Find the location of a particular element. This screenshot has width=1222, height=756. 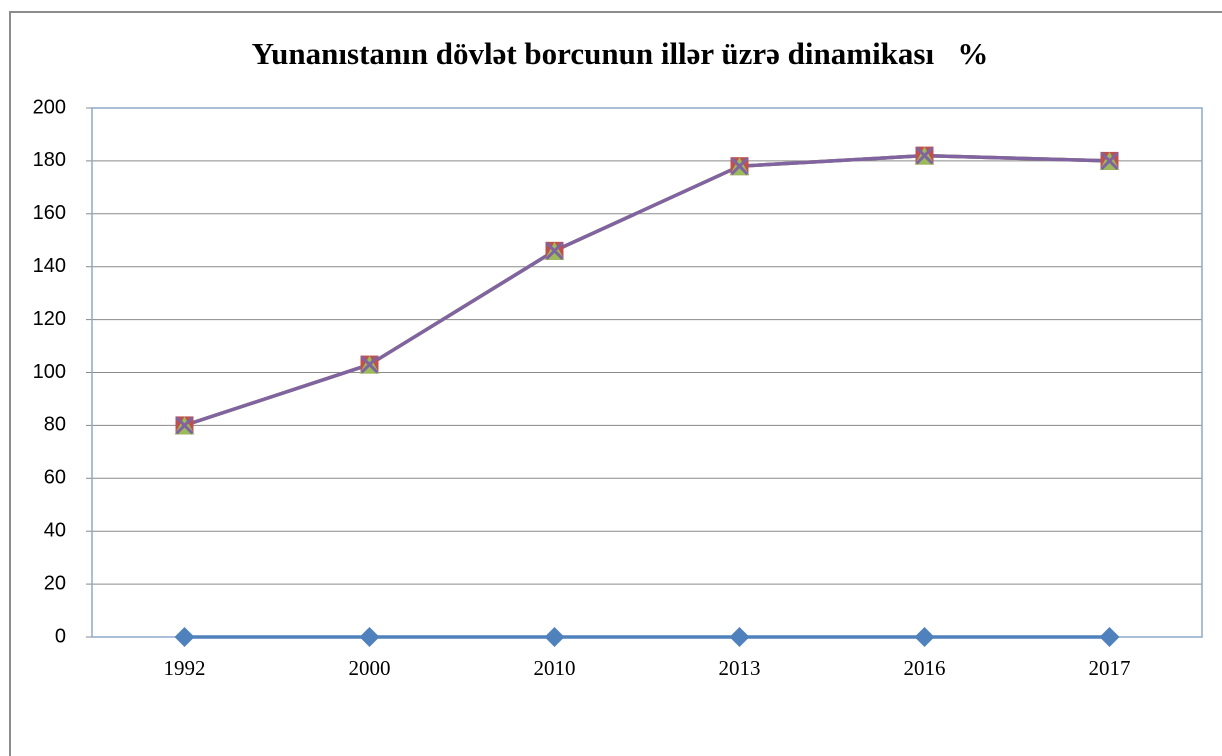

y-tick-label: 160 is located at coordinates (49, 213).